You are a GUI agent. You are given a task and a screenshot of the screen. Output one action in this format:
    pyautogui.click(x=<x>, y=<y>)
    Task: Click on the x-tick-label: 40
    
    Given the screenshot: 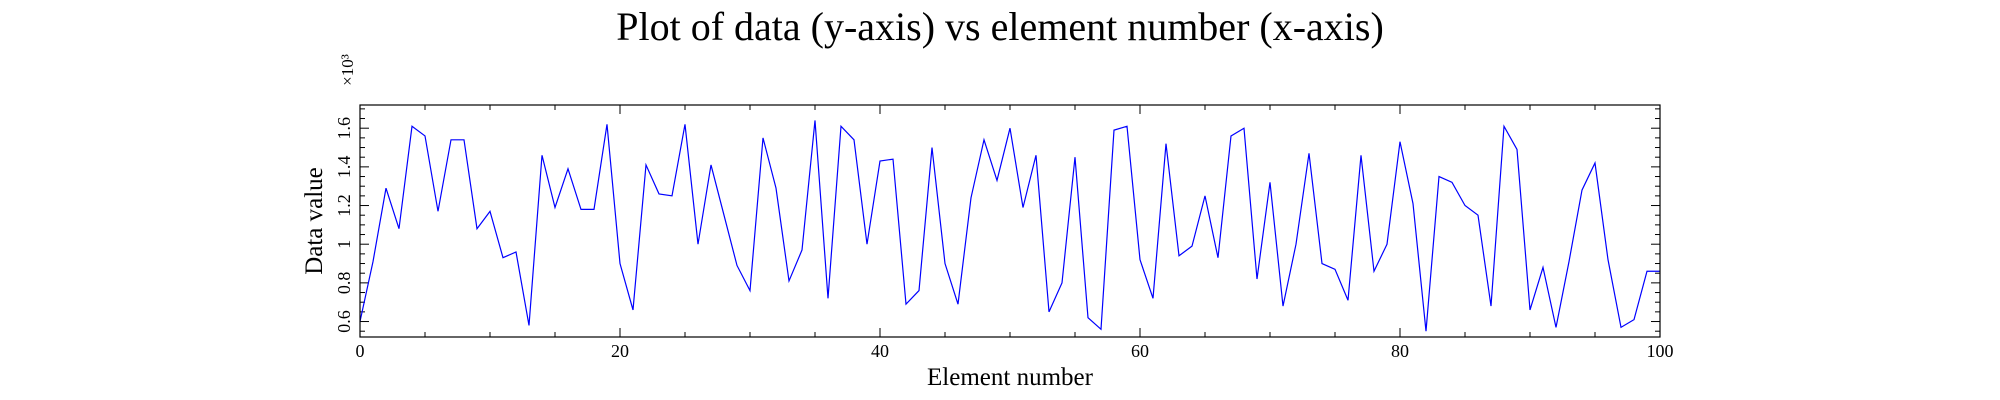 What is the action you would take?
    pyautogui.click(x=880, y=351)
    